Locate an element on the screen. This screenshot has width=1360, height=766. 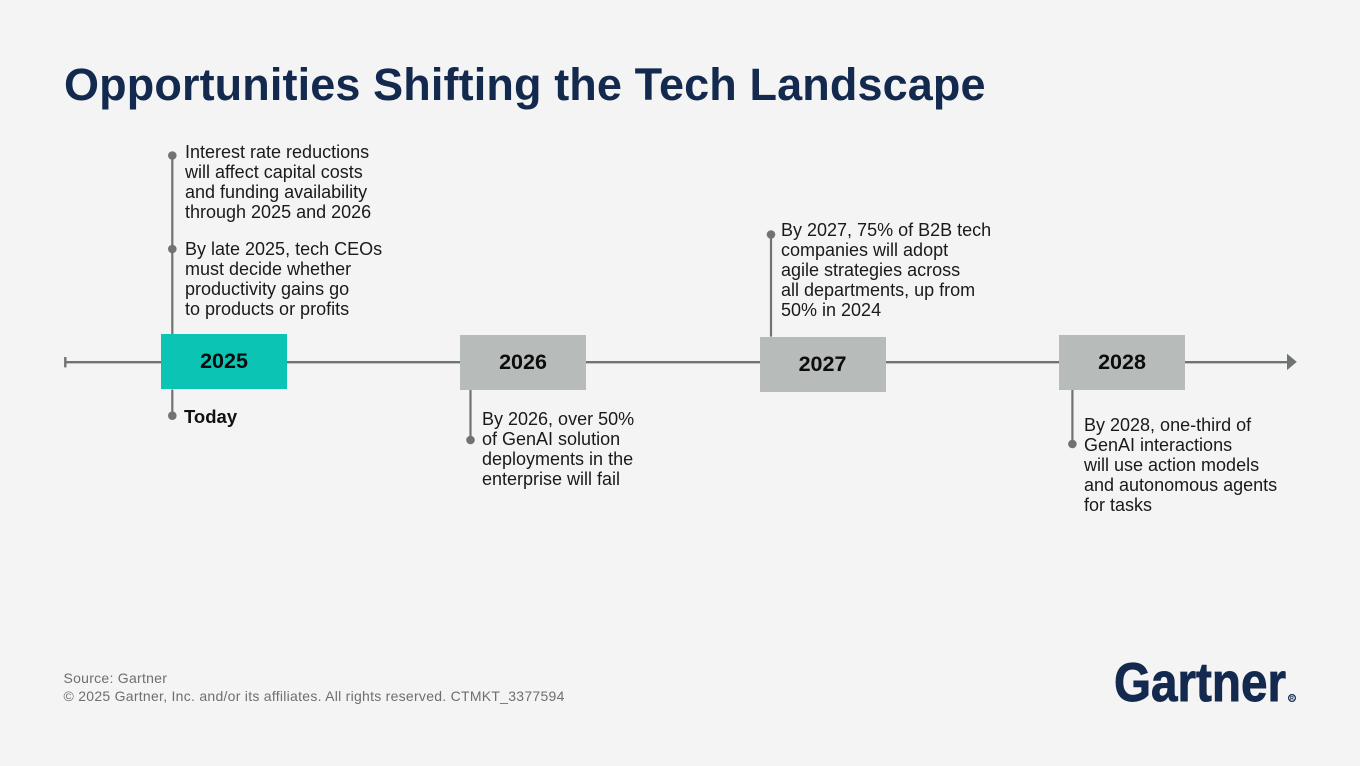
svg-text: R is located at coordinates (1292, 699).